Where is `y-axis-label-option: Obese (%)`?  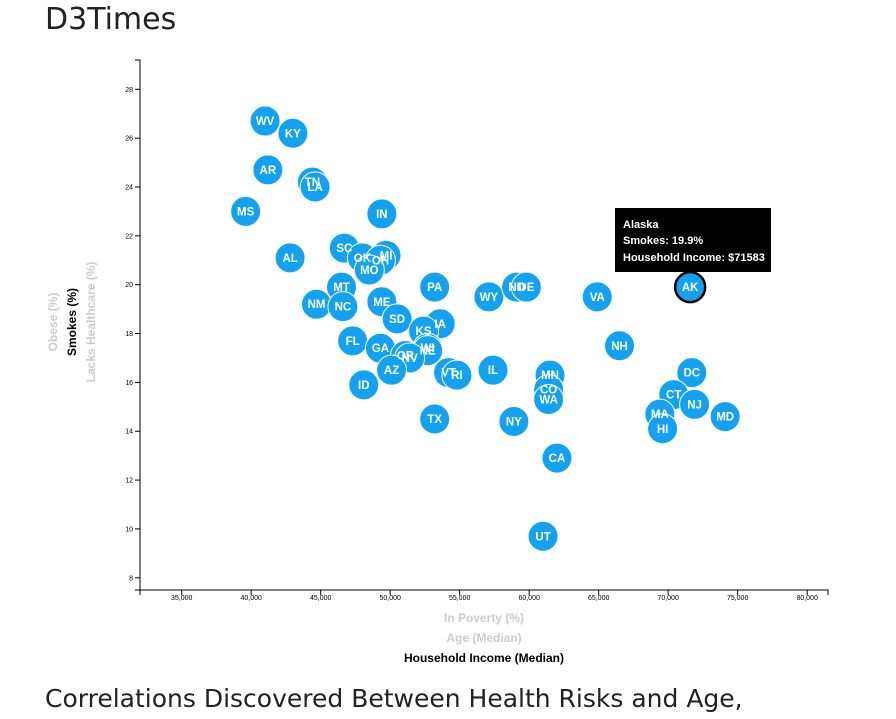 y-axis-label-option: Obese (%) is located at coordinates (53, 322).